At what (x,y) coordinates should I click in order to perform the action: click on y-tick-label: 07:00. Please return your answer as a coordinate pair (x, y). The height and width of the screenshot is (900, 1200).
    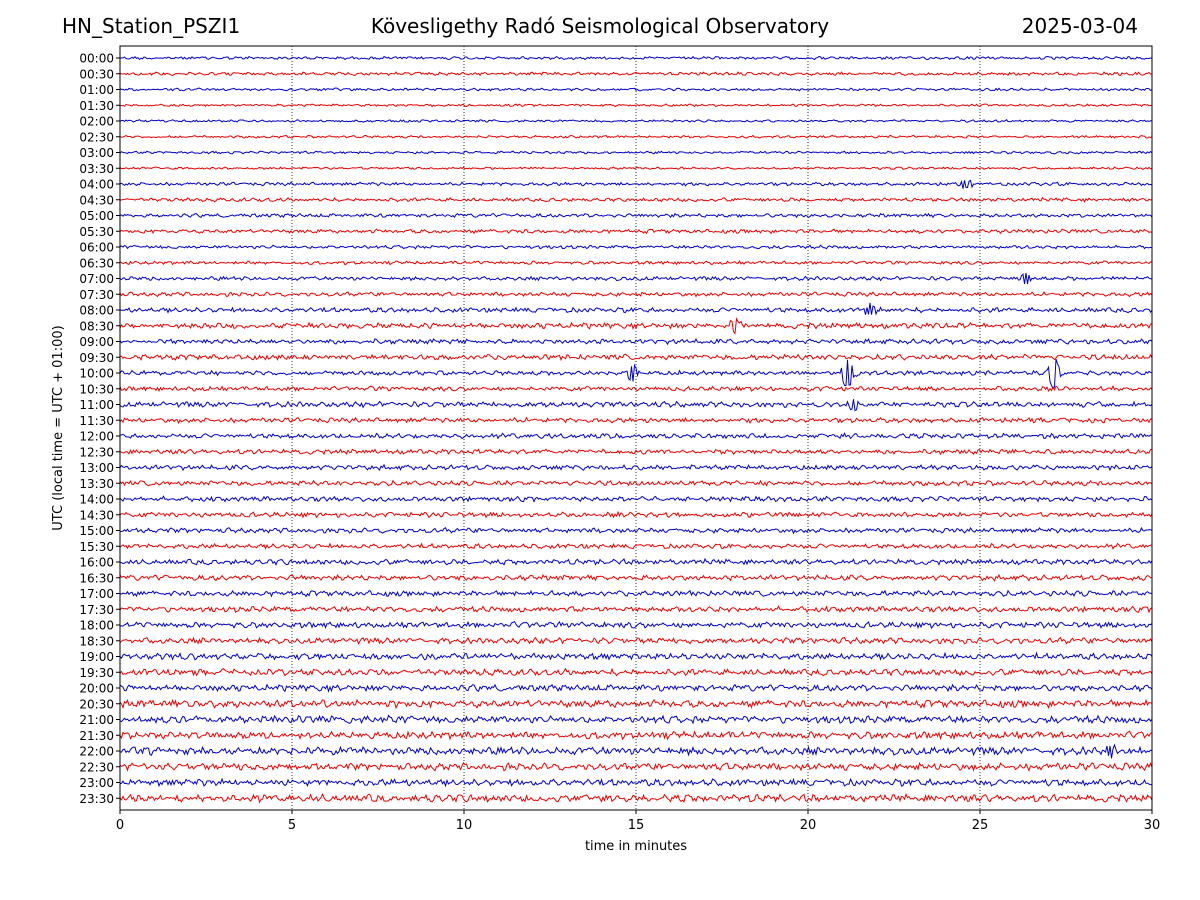
    Looking at the image, I should click on (96, 279).